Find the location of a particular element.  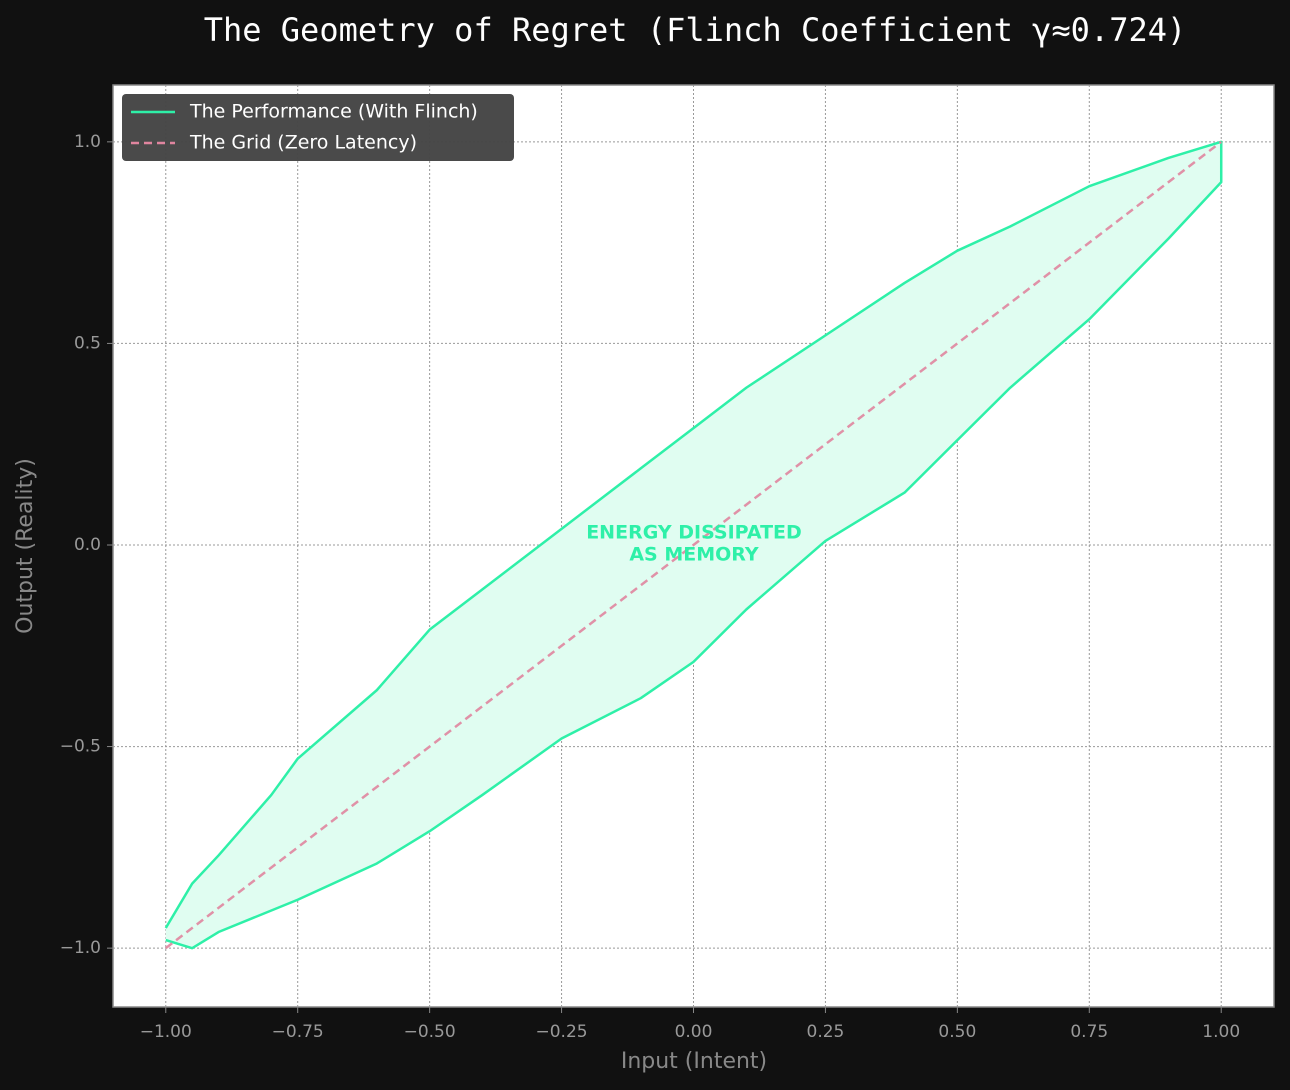

y-tick-label: 0.5 is located at coordinates (87, 343).